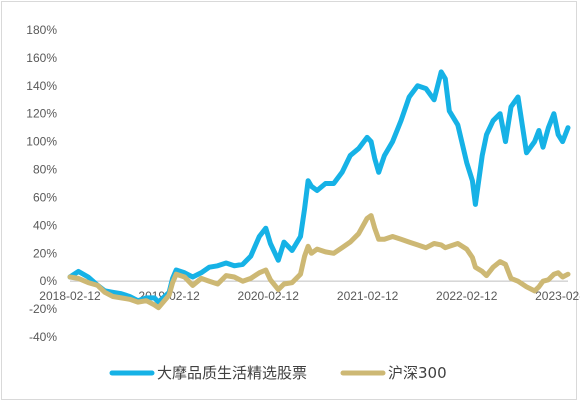  Describe the element at coordinates (41, 142) in the screenshot. I see `y-tick-label: 100%` at that location.